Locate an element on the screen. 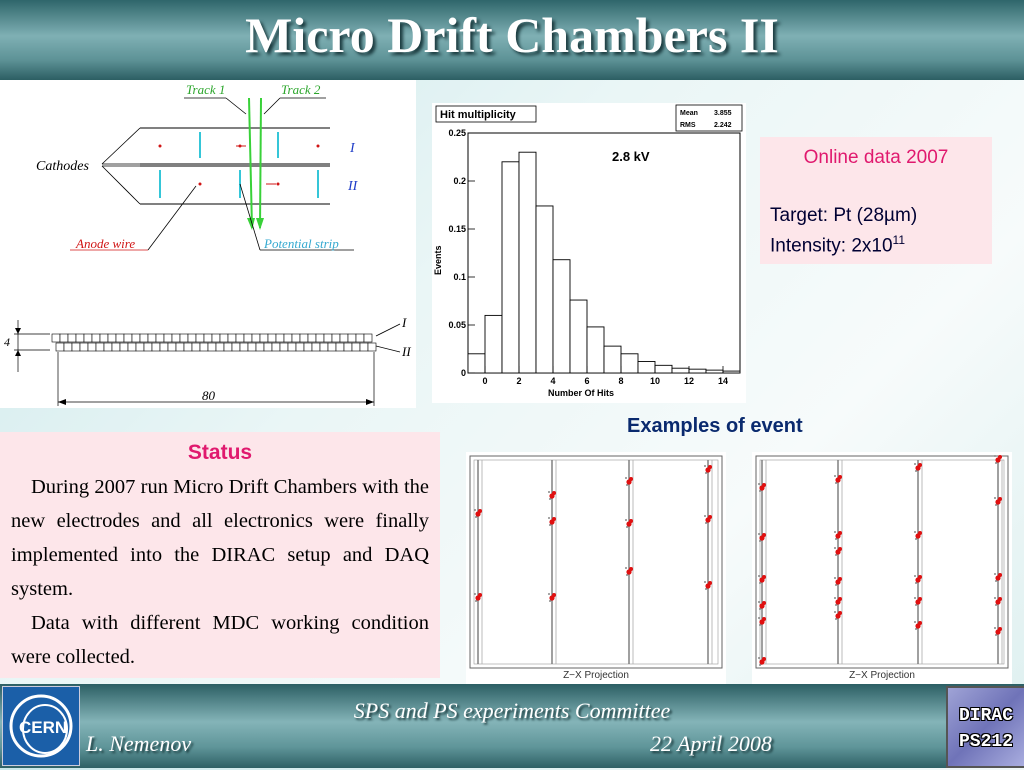  y-tick-label: 0.25 is located at coordinates (457, 133).